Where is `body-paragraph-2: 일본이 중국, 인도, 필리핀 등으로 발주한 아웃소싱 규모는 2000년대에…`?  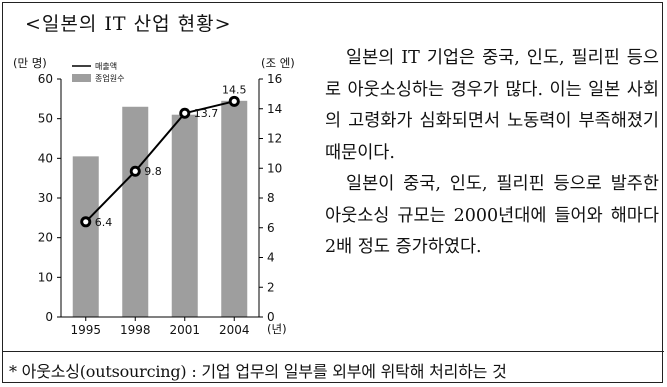 body-paragraph-2: 일본이 중국, 인도, 필리핀 등으로 발주한 아웃소싱 규모는 2000년대에… is located at coordinates (492, 215).